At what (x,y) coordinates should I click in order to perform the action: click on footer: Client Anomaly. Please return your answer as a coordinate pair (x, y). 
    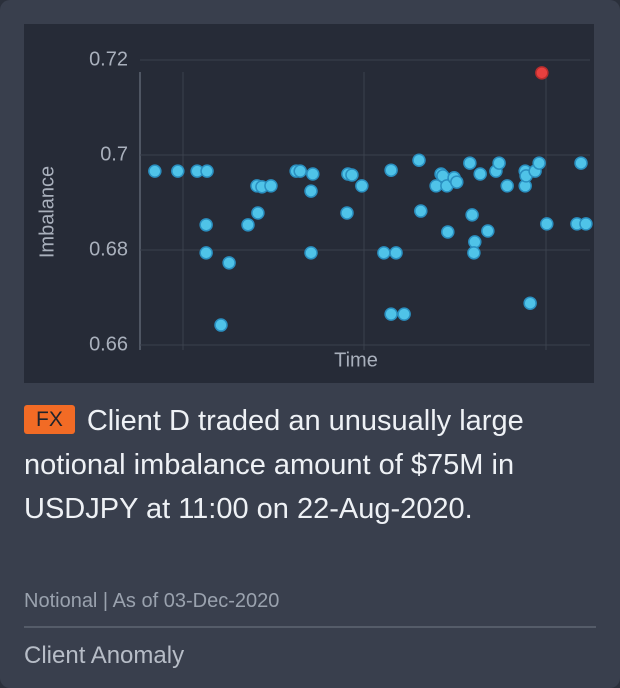
    Looking at the image, I should click on (104, 655).